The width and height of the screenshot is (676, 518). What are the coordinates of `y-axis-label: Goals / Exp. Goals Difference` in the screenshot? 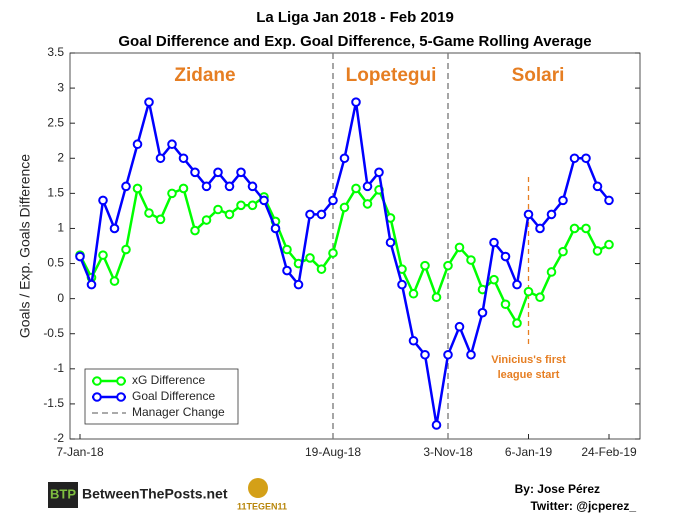 It's located at (25, 246).